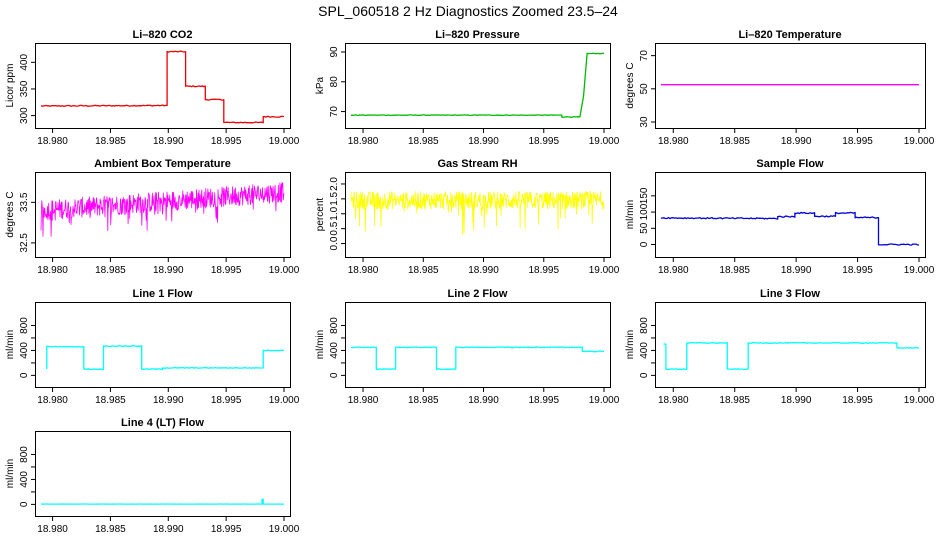 This screenshot has width=936, height=540. I want to click on y-tick-label: 0.5, so click(334, 228).